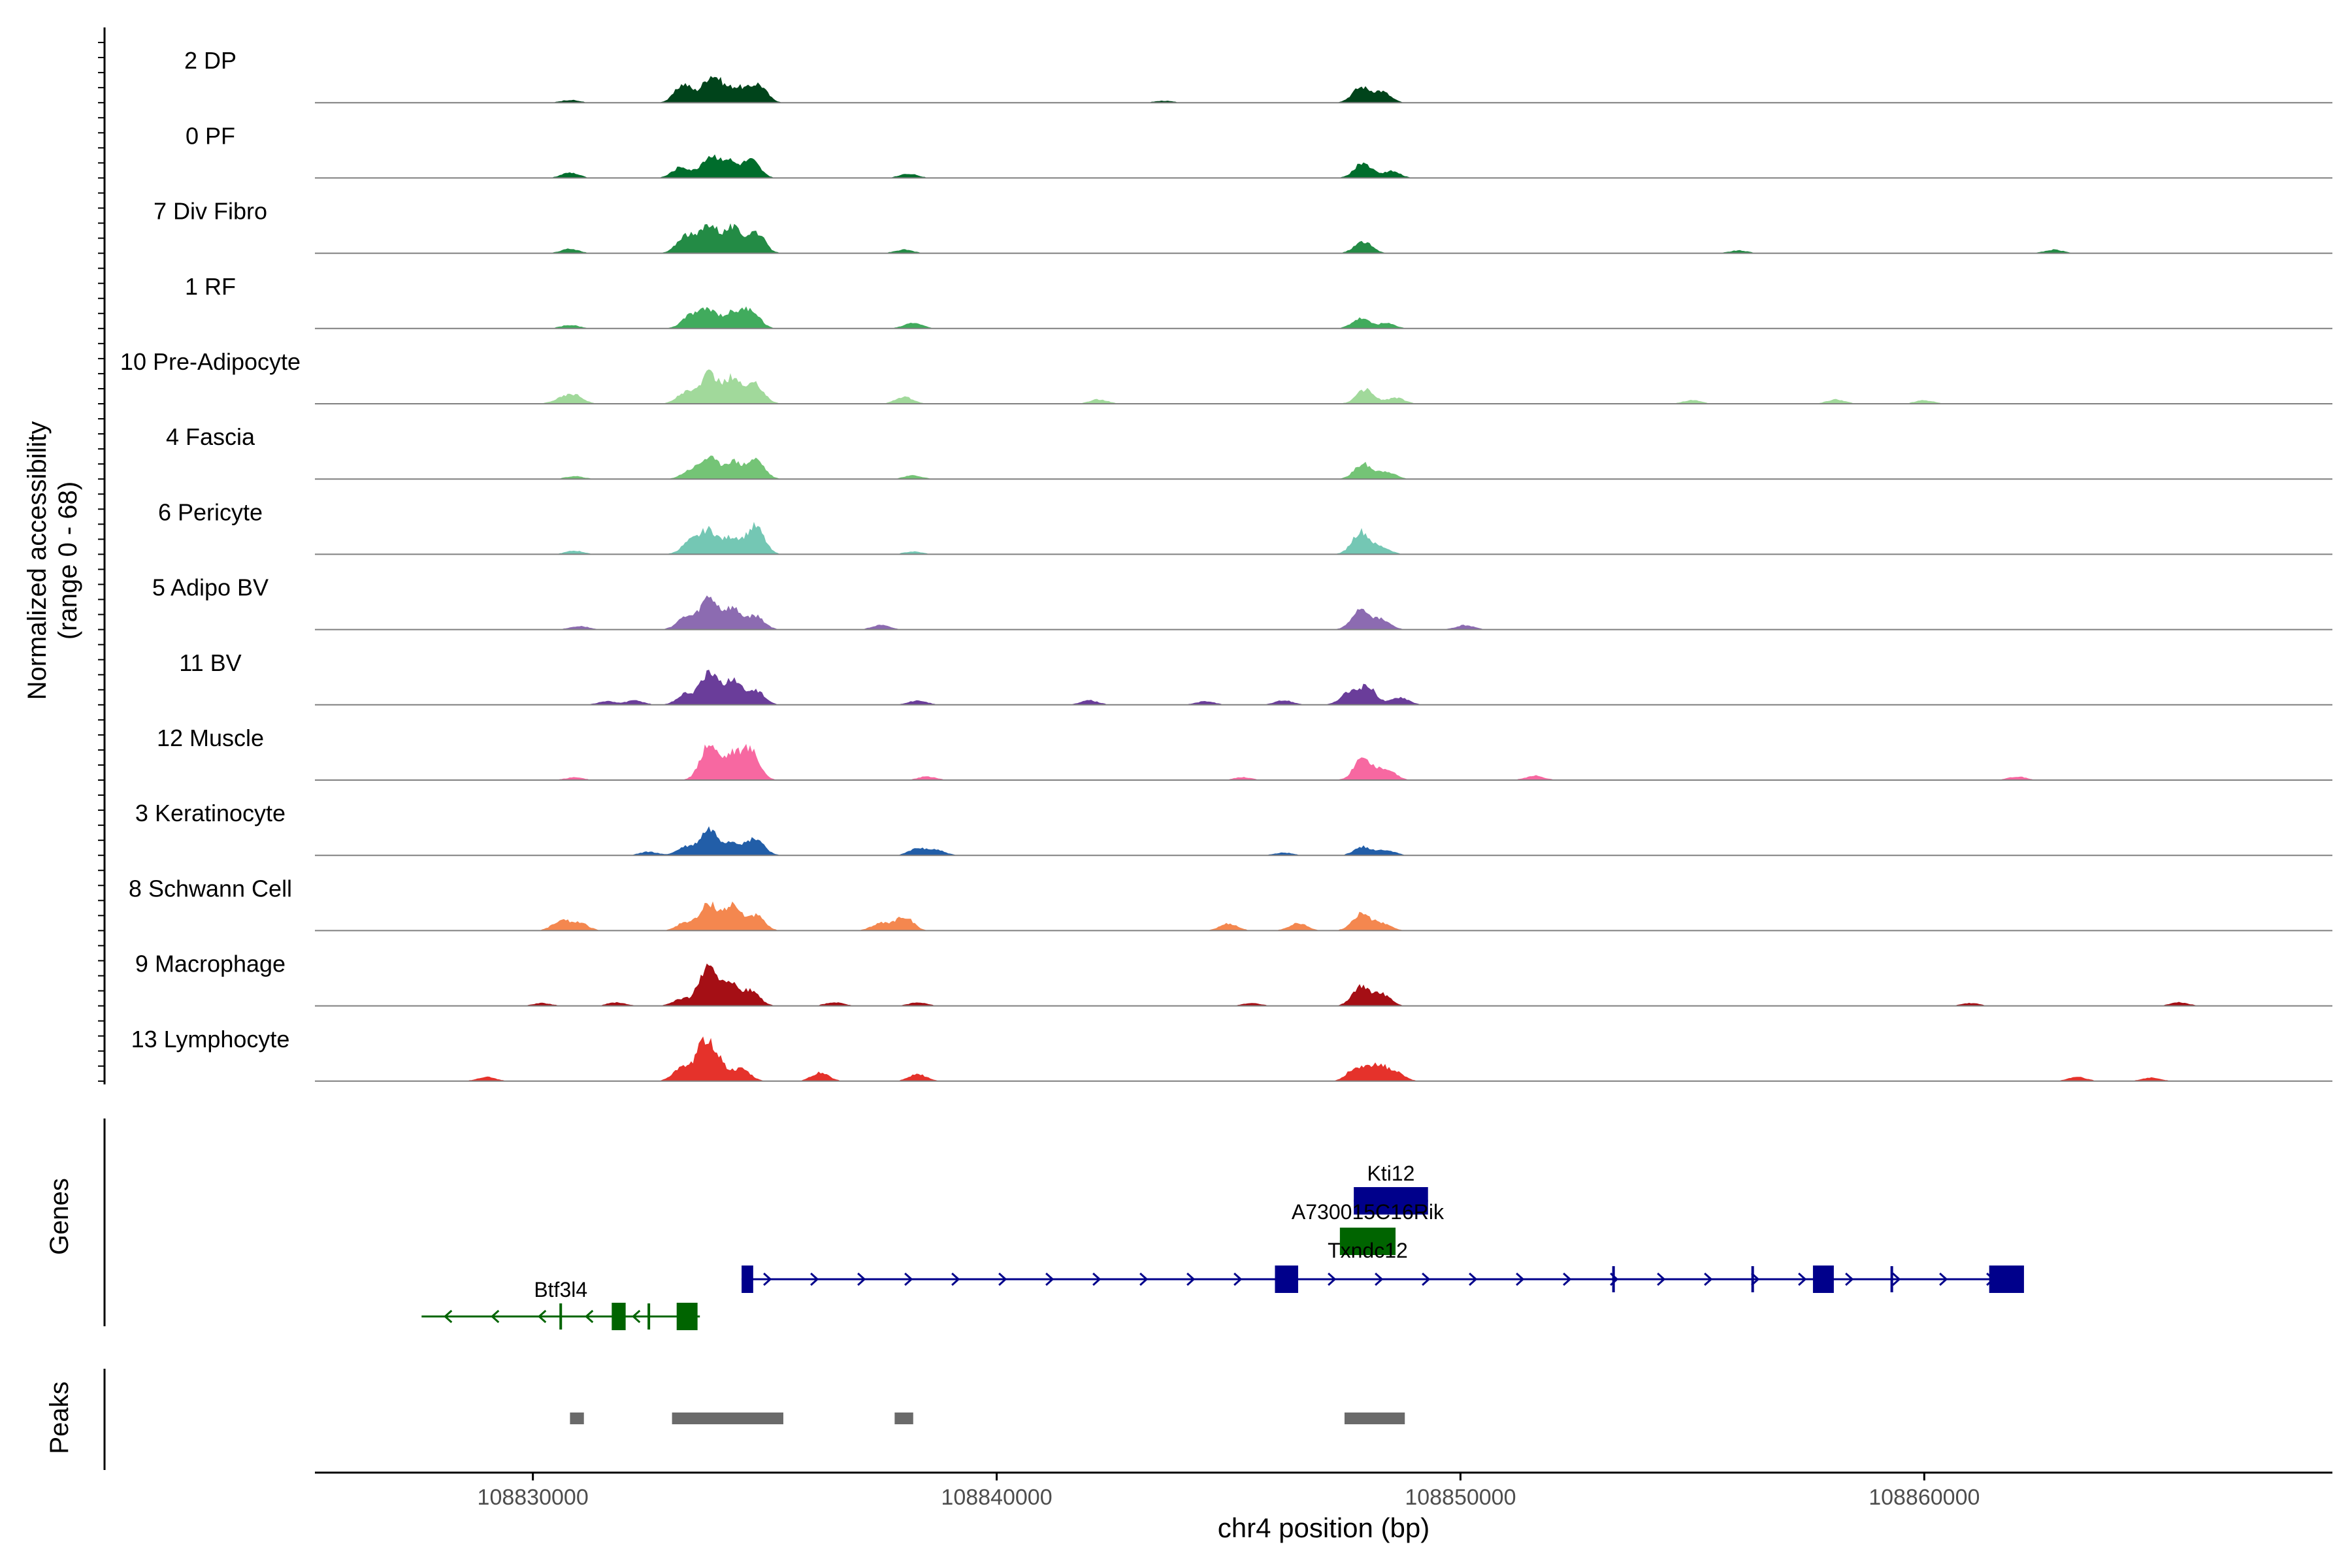  What do you see at coordinates (560, 1289) in the screenshot?
I see `gene-label: Btf3l4` at bounding box center [560, 1289].